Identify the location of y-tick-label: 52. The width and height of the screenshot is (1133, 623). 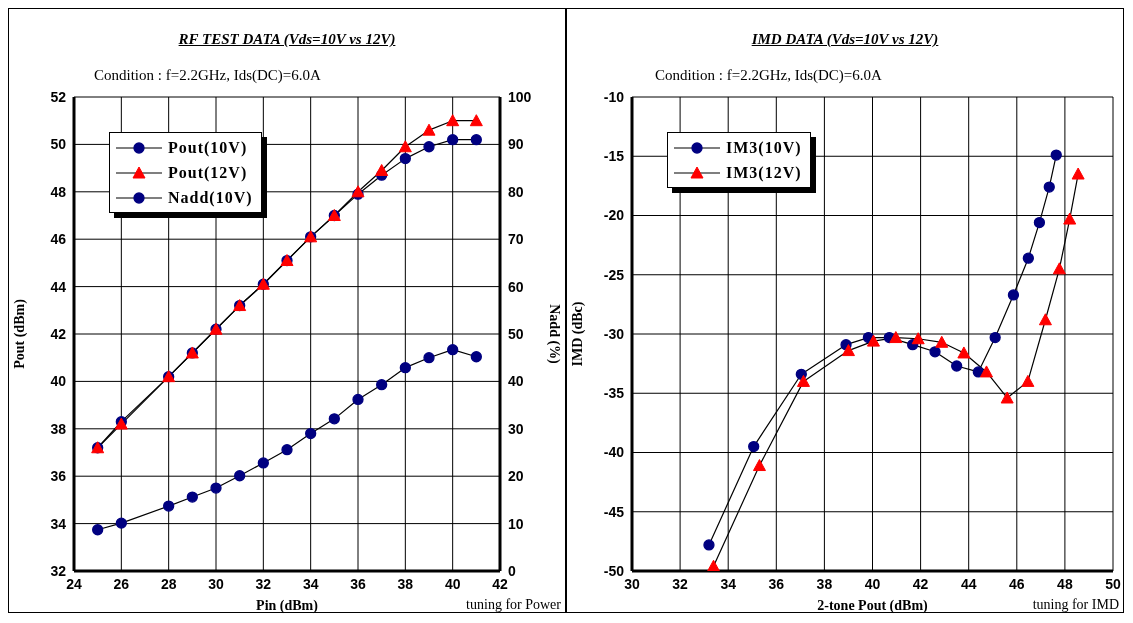
(58, 96).